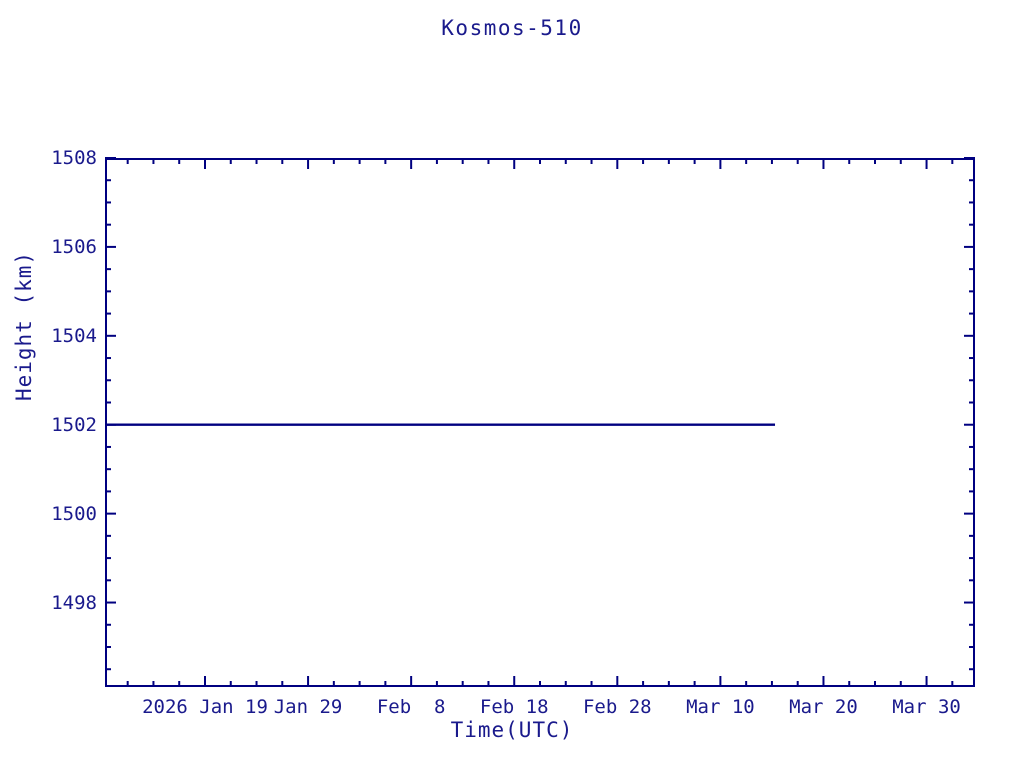 The height and width of the screenshot is (768, 1024). I want to click on y-tick-label: 1502, so click(74, 424).